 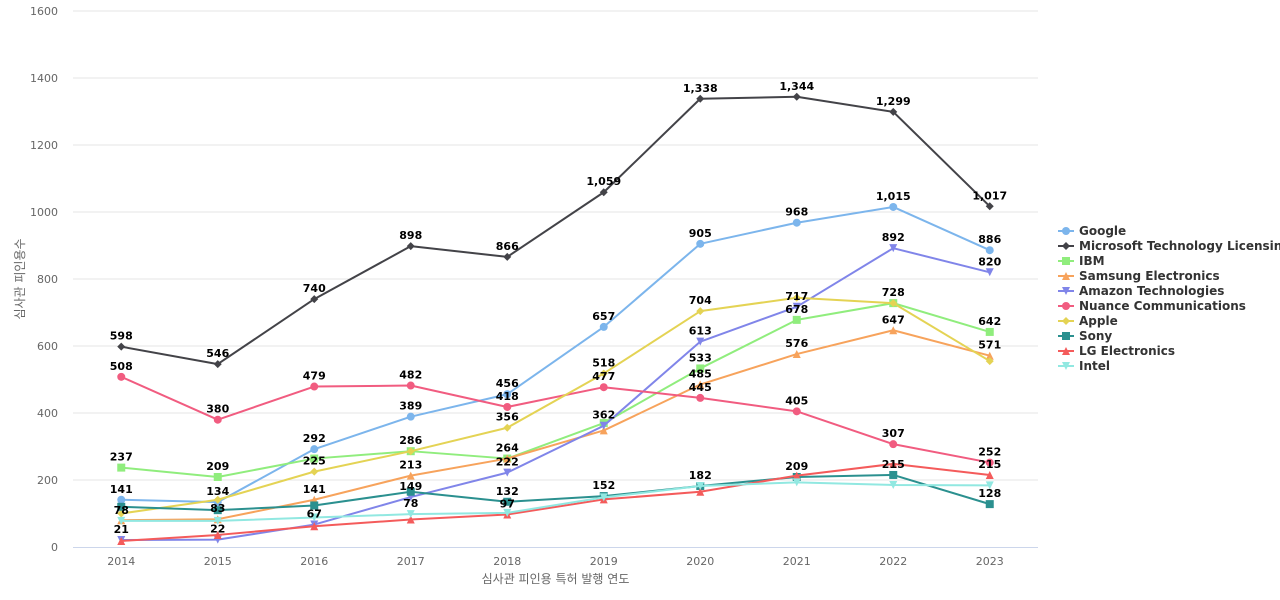 I want to click on legend-item: Nuance Communications, so click(x=1152, y=306).